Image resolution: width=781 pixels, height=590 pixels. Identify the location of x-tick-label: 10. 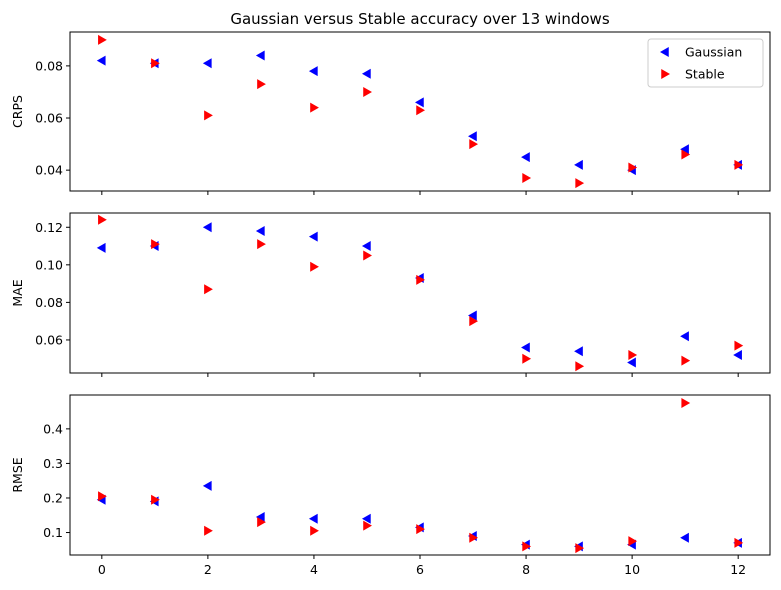
(632, 569).